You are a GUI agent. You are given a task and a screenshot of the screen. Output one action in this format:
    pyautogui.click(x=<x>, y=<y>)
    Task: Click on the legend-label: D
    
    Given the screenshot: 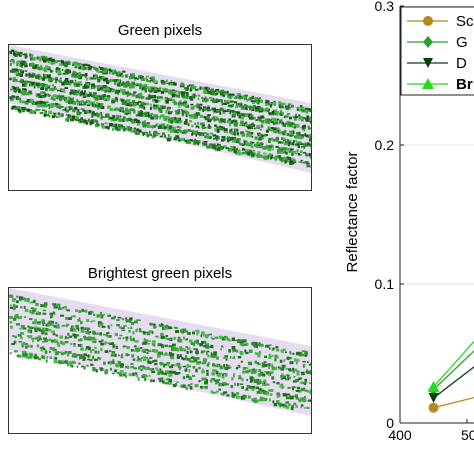 What is the action you would take?
    pyautogui.click(x=461, y=63)
    